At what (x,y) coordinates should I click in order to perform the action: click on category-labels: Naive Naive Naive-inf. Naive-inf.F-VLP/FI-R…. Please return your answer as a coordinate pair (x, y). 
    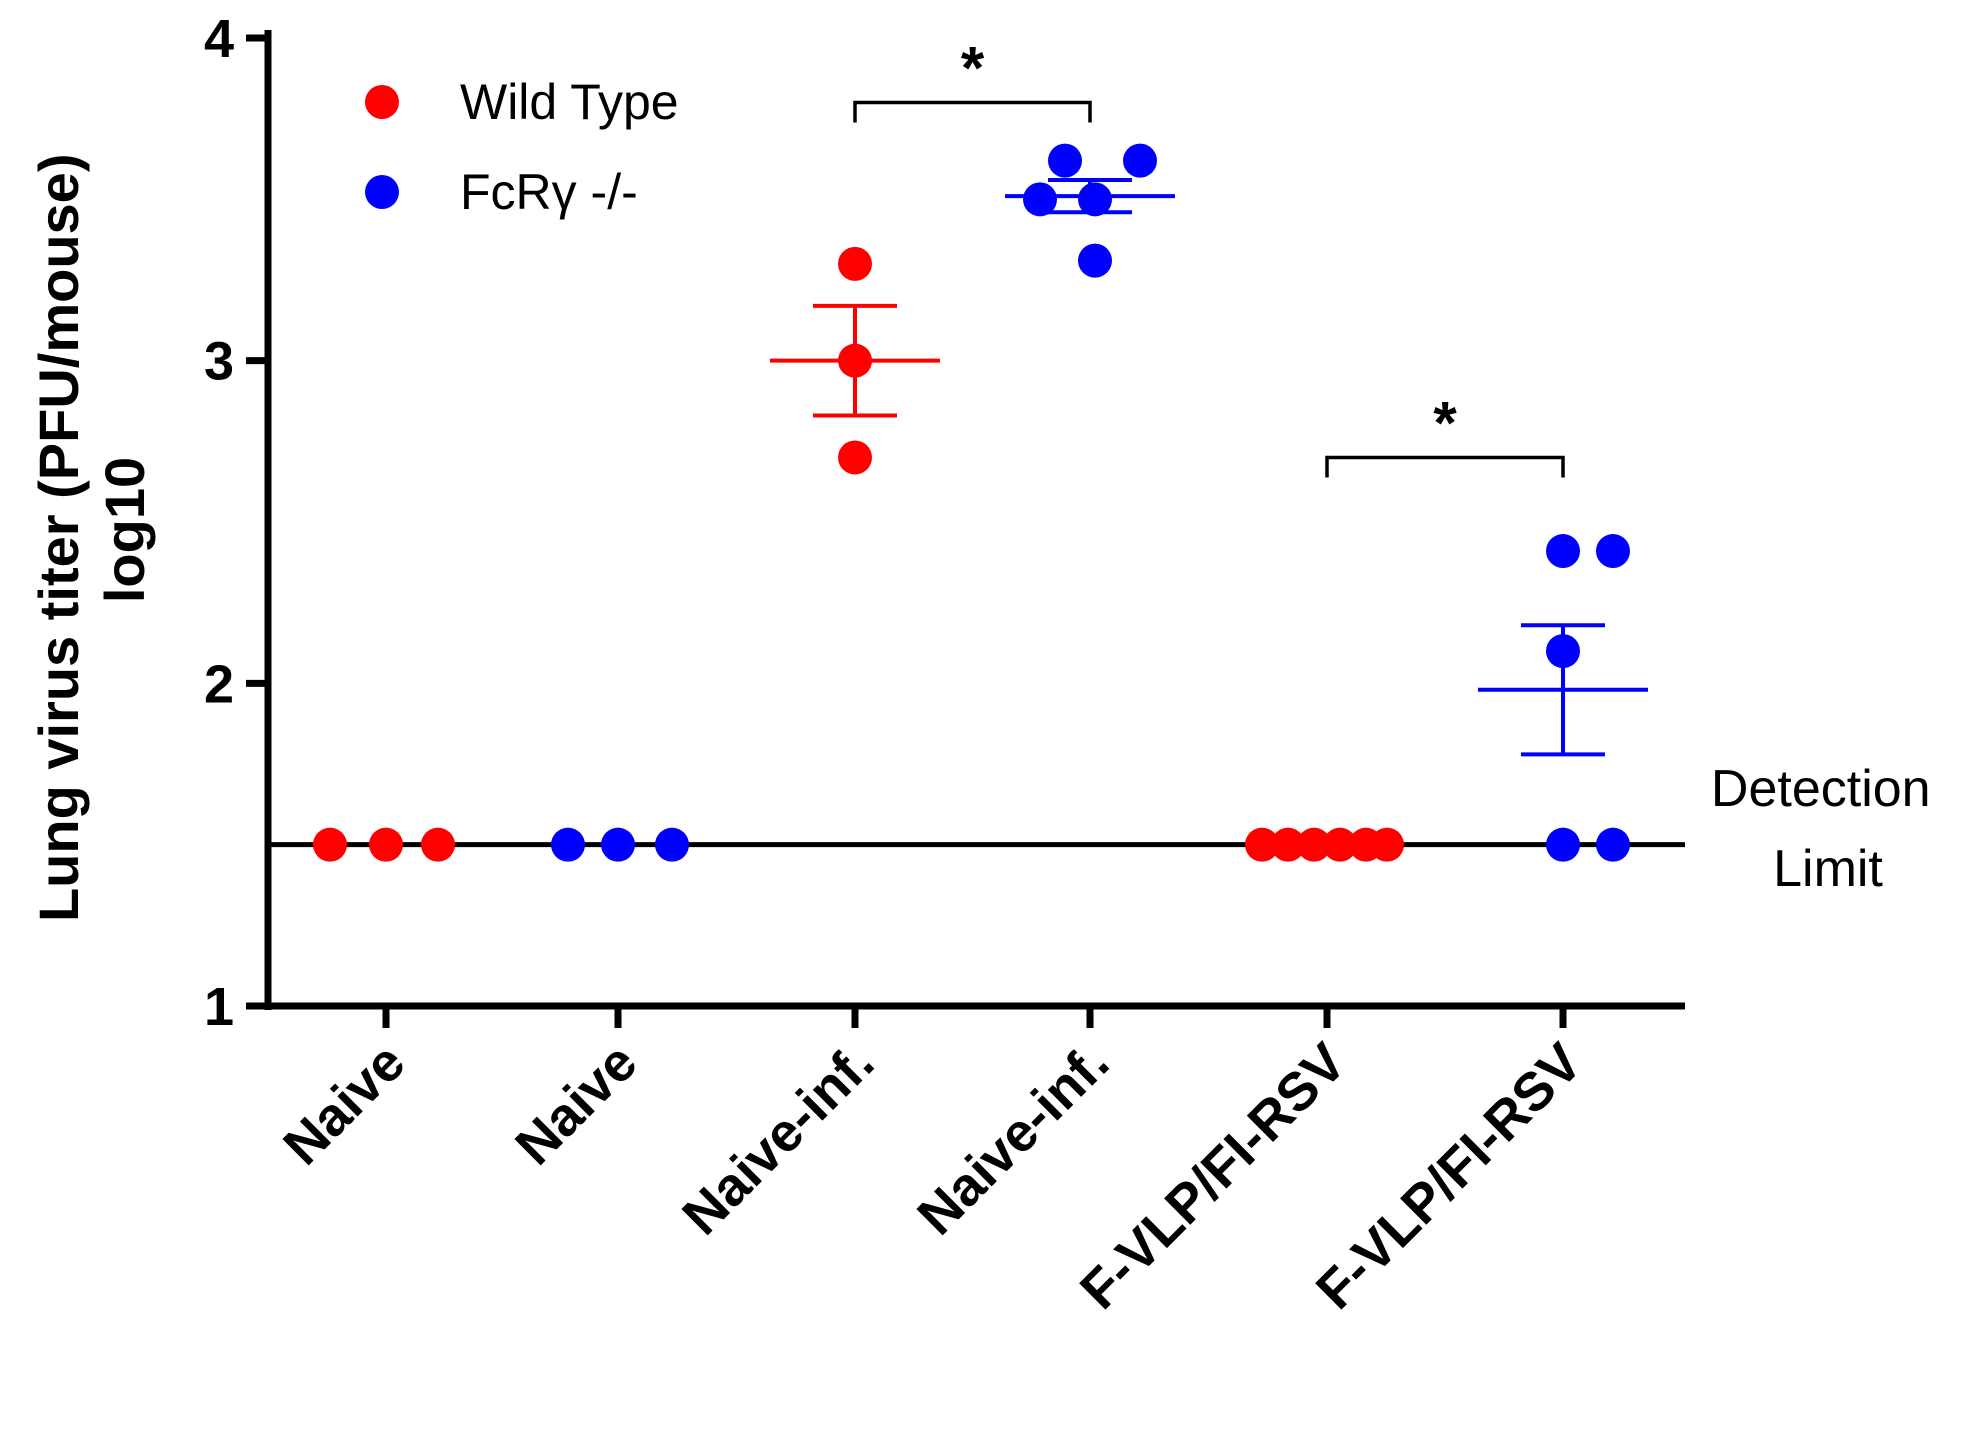
    Looking at the image, I should click on (932, 1176).